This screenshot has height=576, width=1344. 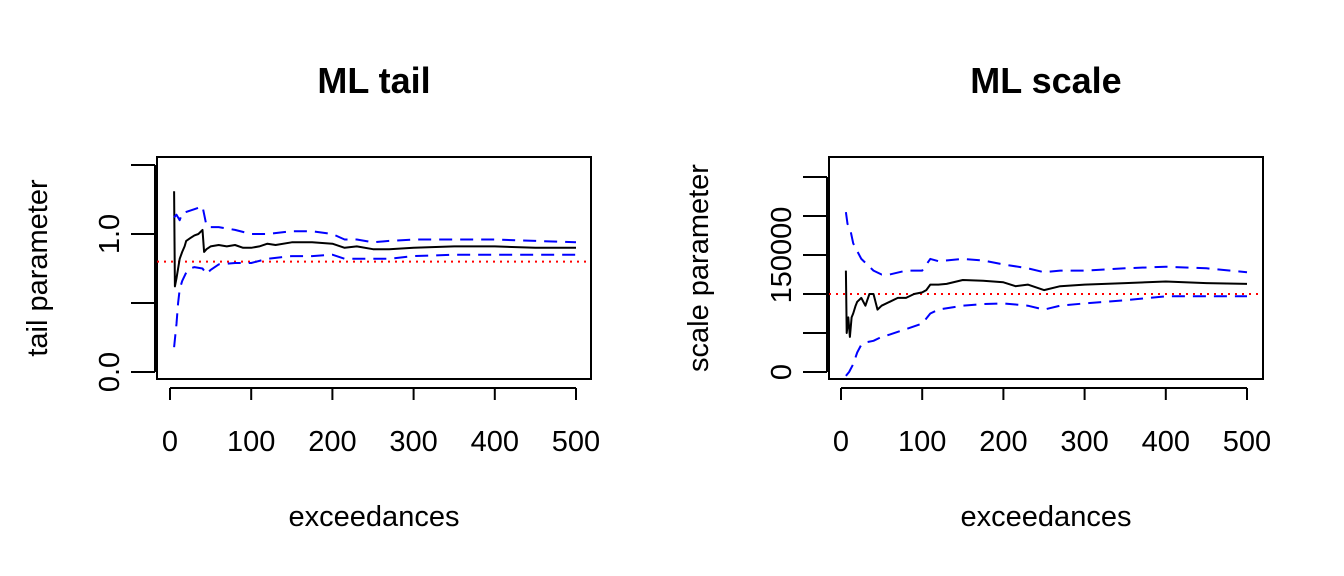 What do you see at coordinates (1045, 80) in the screenshot?
I see `chart-title: ML scale` at bounding box center [1045, 80].